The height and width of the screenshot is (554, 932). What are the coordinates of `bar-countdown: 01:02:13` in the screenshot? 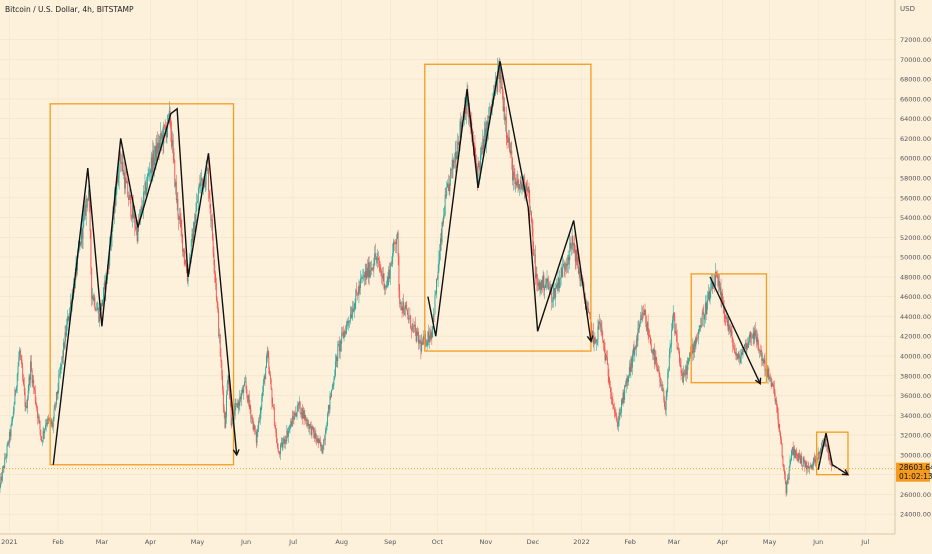 It's located at (915, 476).